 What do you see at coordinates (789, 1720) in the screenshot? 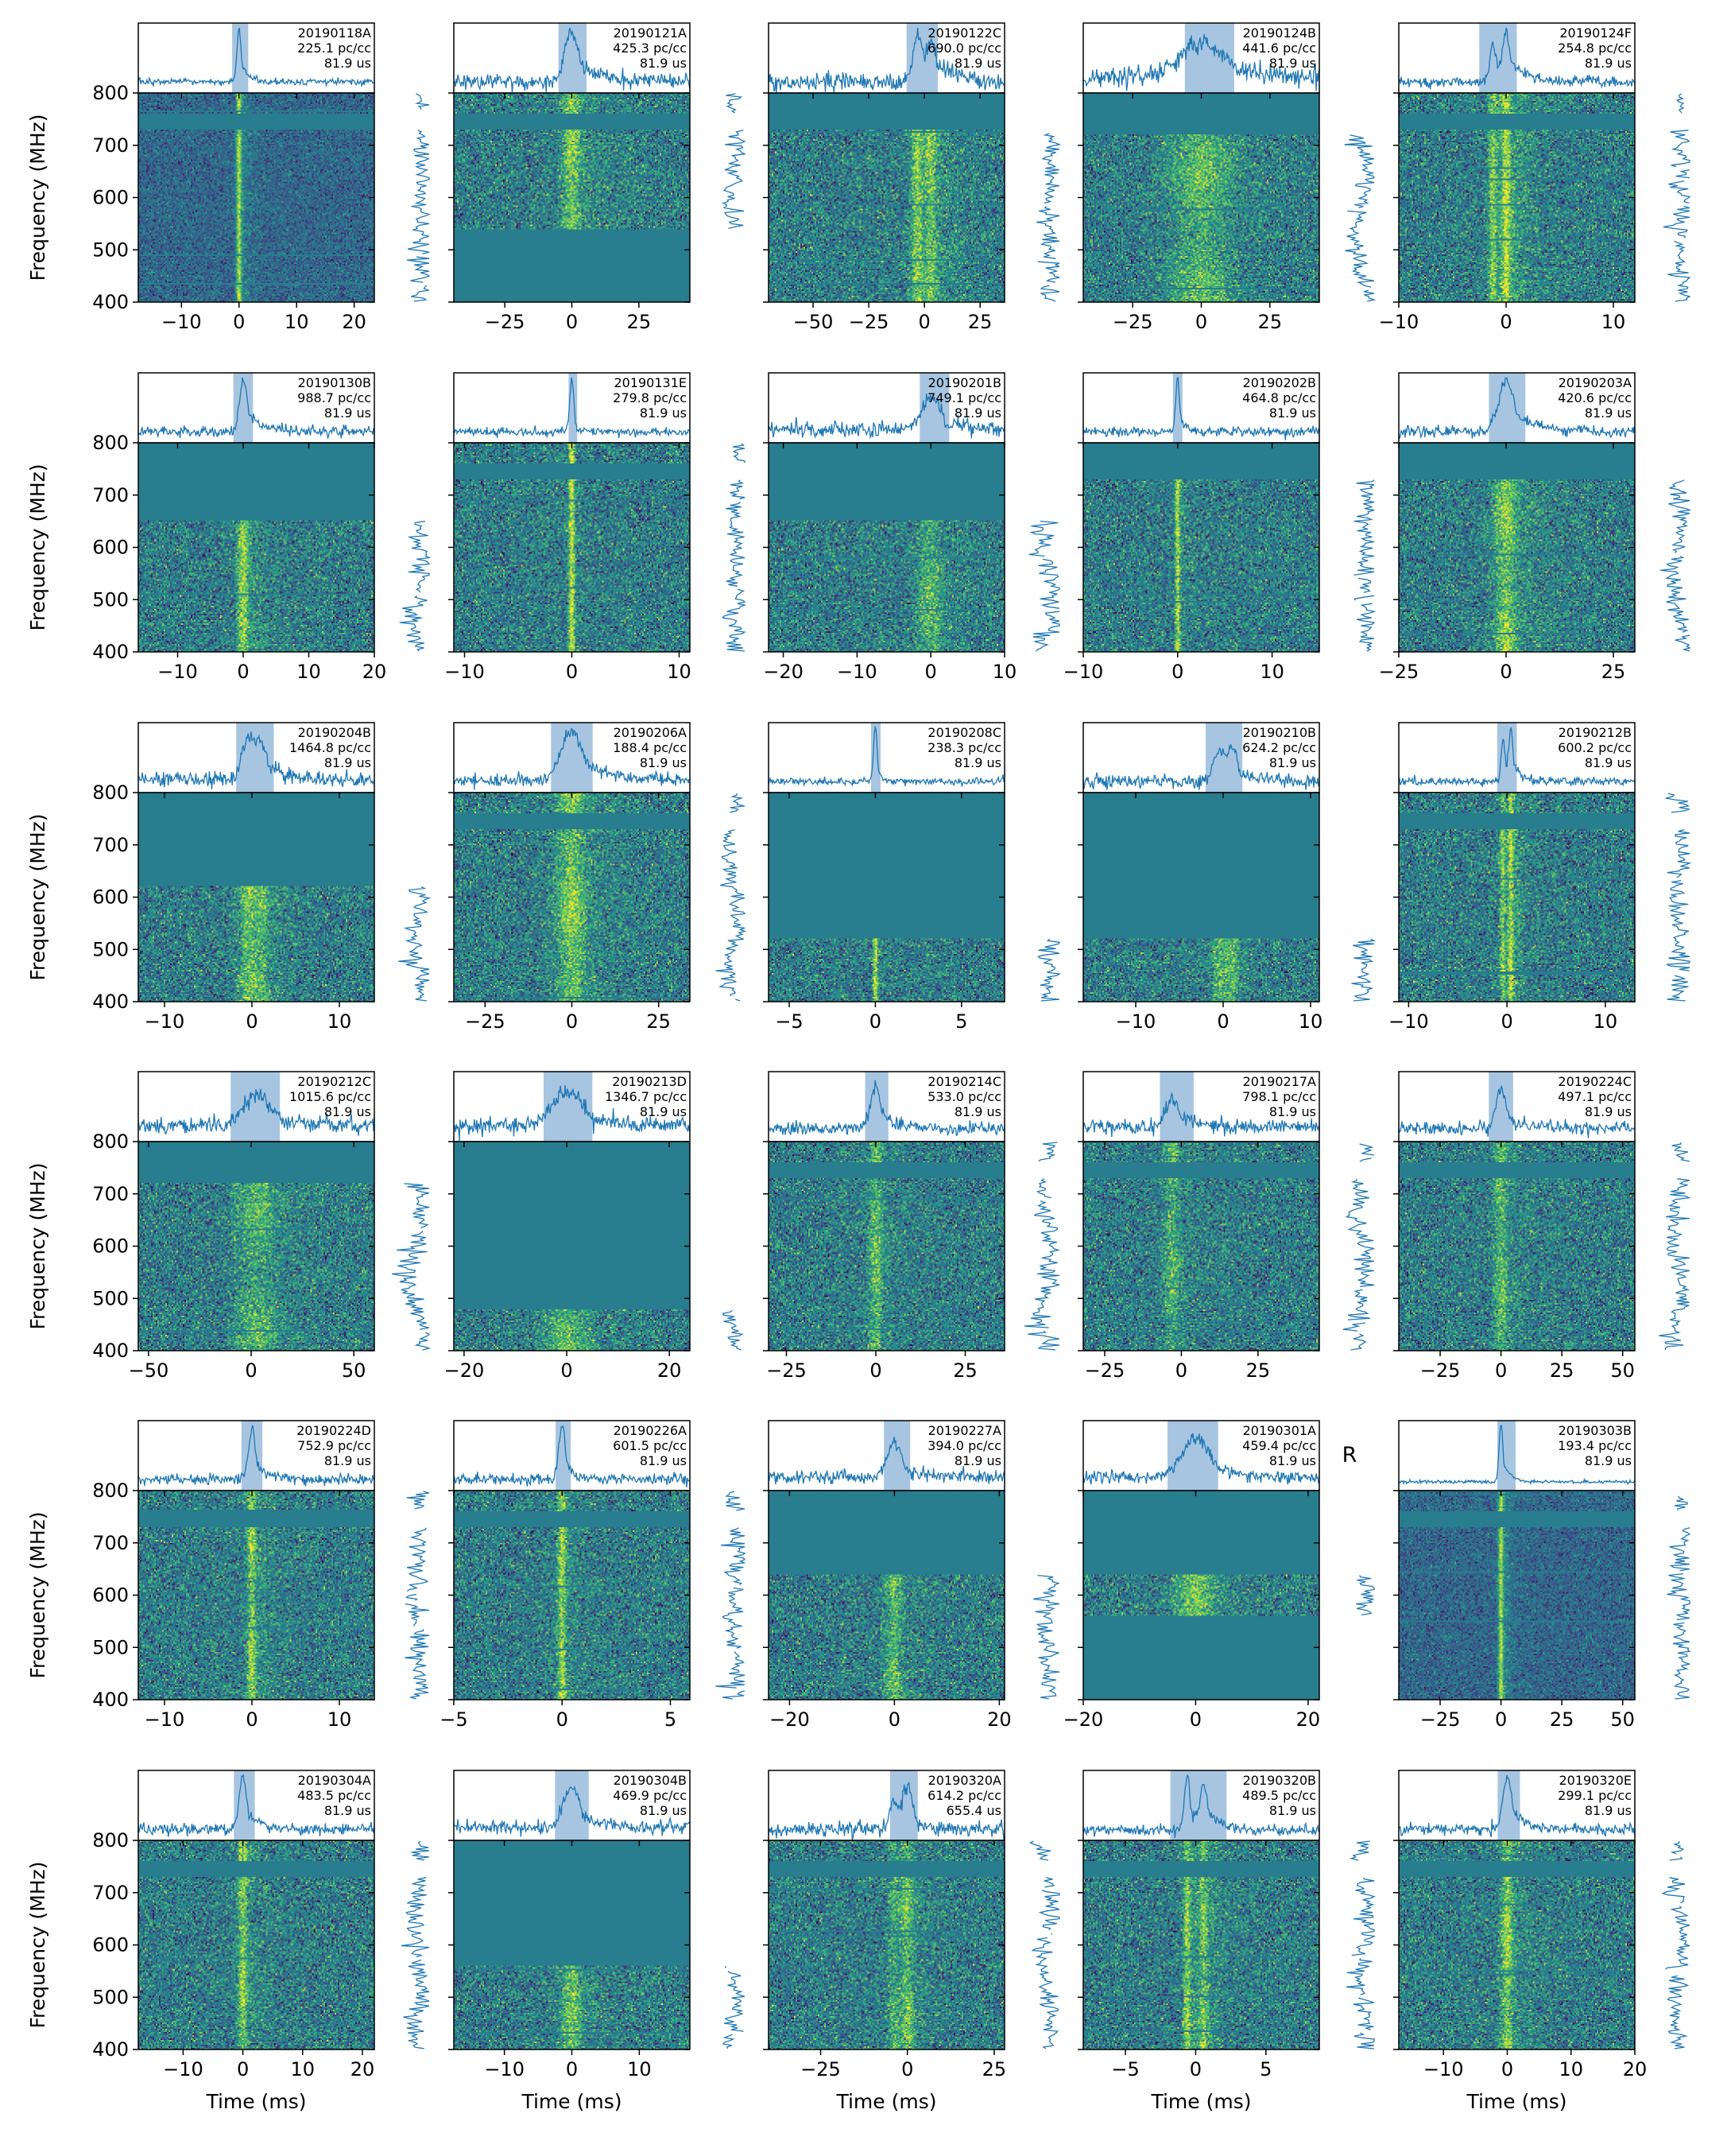
I see `x-tick-label: −20` at bounding box center [789, 1720].